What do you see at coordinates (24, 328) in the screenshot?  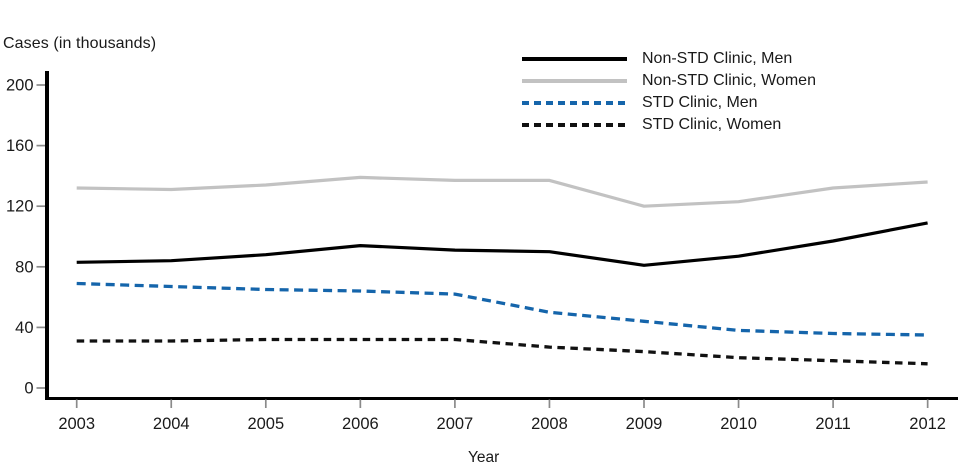 I see `y-tick-label: 40` at bounding box center [24, 328].